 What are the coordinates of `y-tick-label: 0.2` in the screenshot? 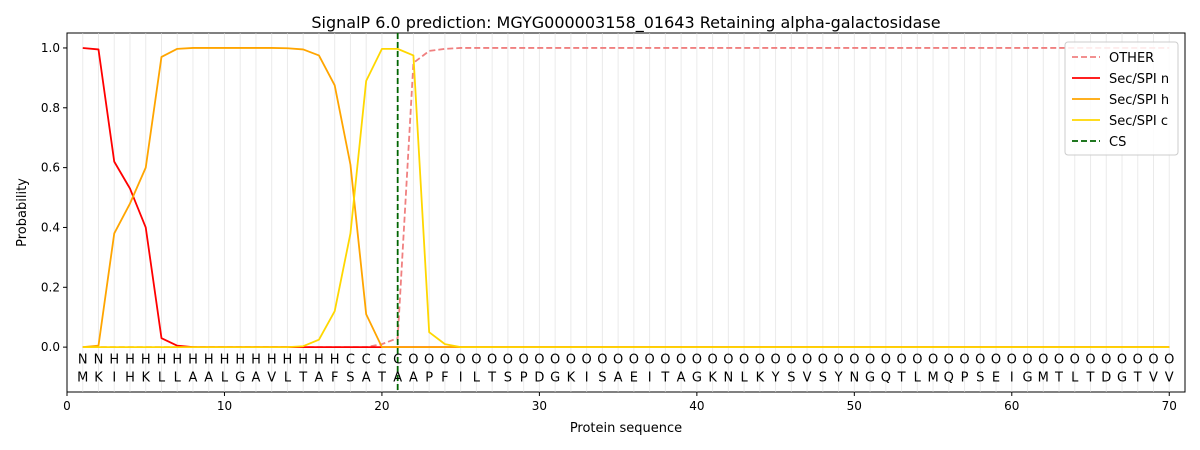 It's located at (50, 287).